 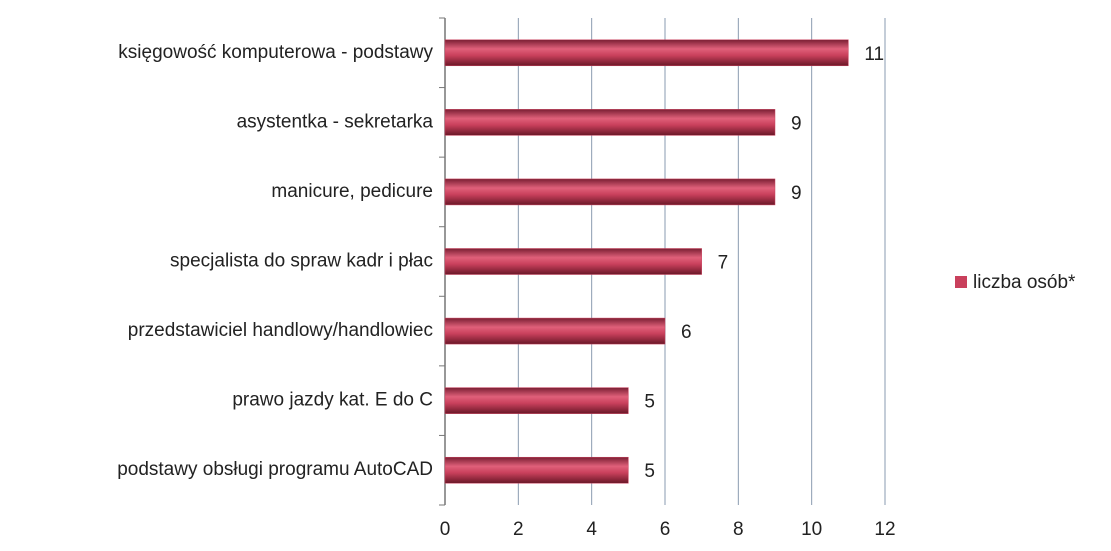 I want to click on y-tick-label: księgowość komputerowa - podstawy, so click(x=275, y=52).